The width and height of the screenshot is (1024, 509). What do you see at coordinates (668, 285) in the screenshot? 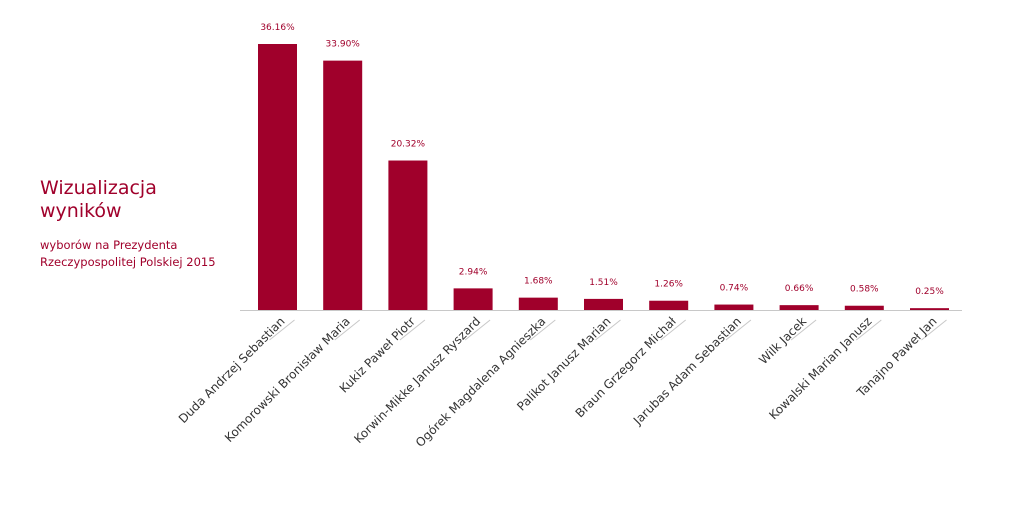
I see `data-label: 1.26%` at bounding box center [668, 285].